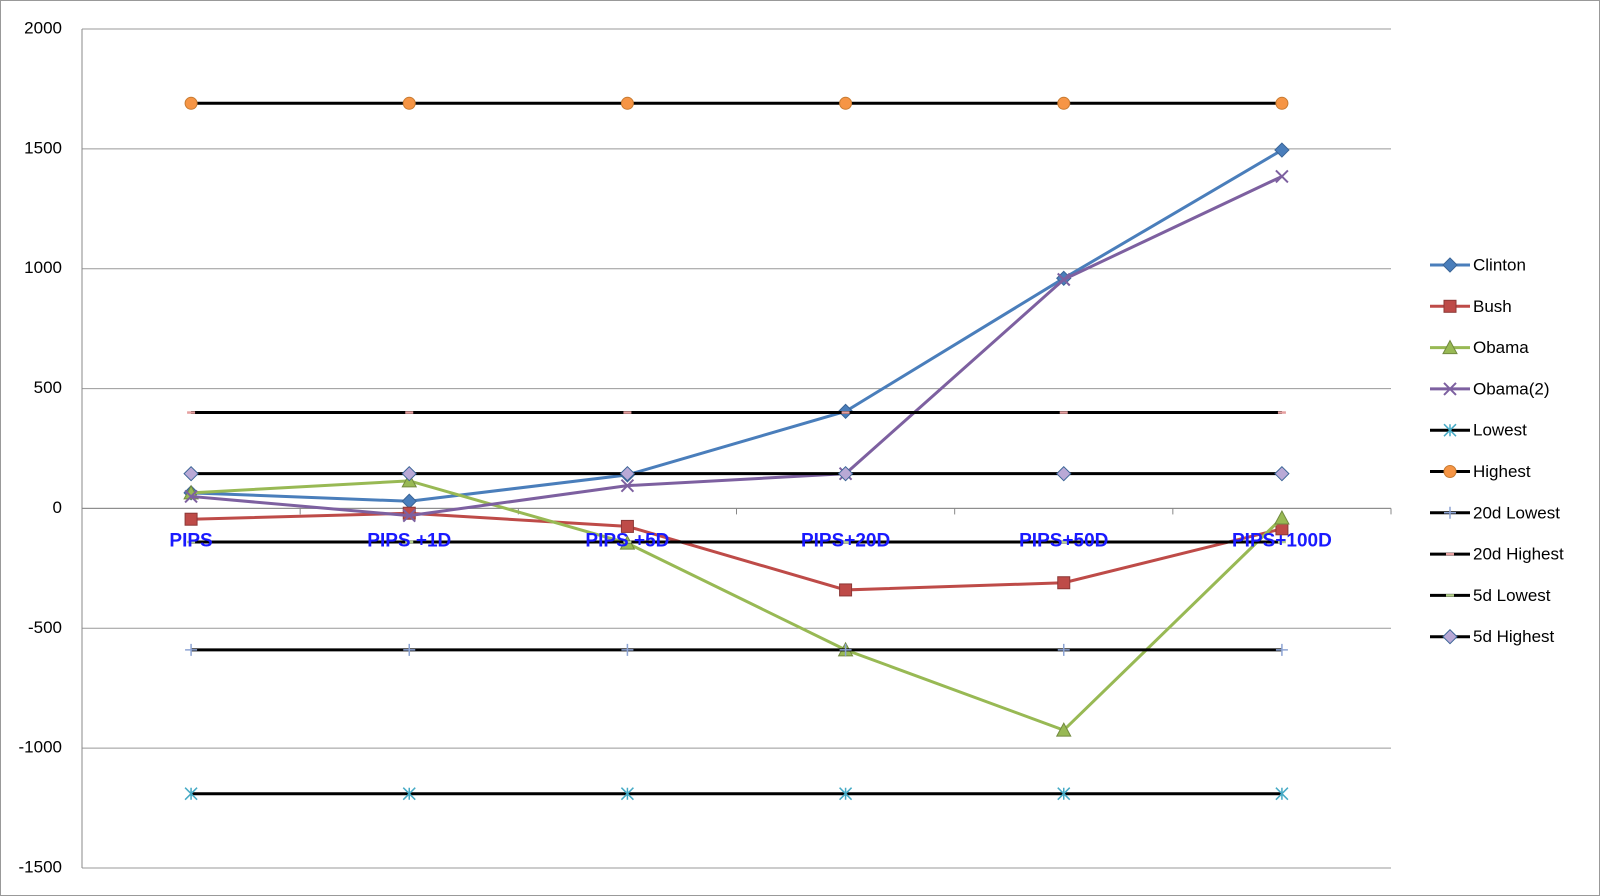 The width and height of the screenshot is (1600, 896). I want to click on x-tick-label: PIPS, so click(190, 540).